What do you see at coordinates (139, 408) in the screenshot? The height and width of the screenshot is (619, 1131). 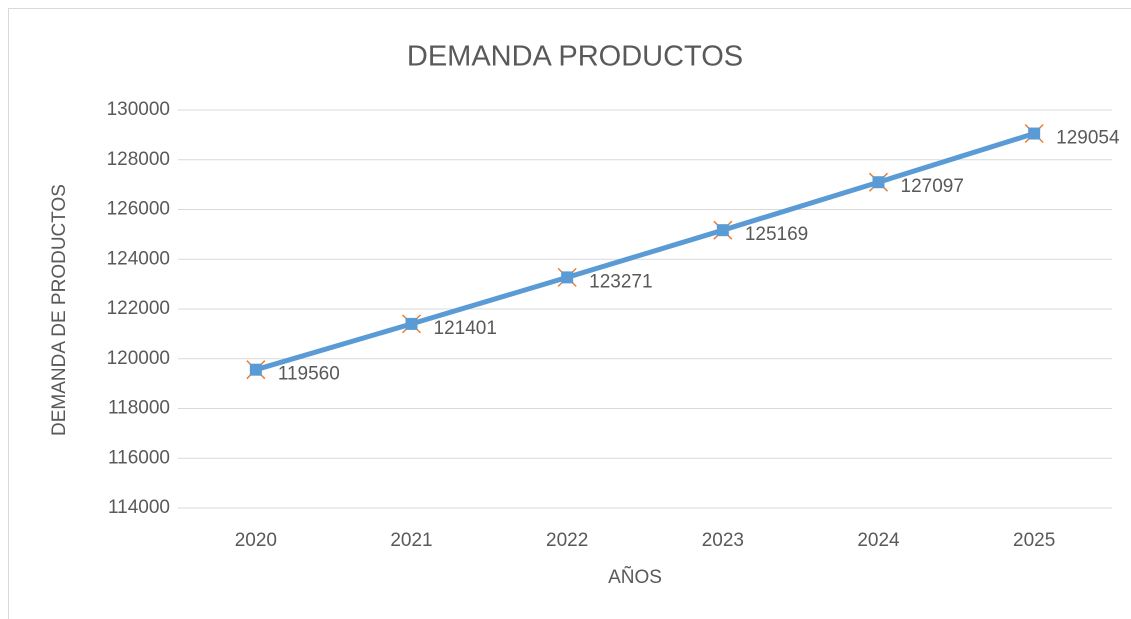 I see `y-tick-label: 118000` at bounding box center [139, 408].